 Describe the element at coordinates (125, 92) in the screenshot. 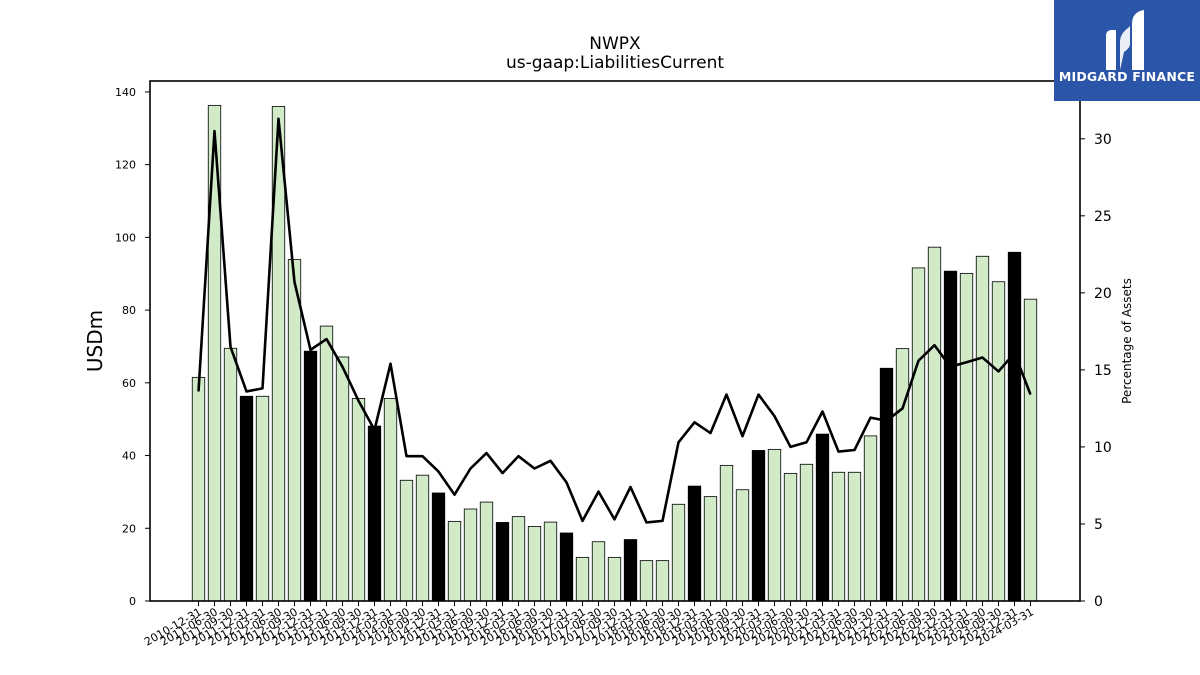

I see `y-tick-label: 140` at that location.